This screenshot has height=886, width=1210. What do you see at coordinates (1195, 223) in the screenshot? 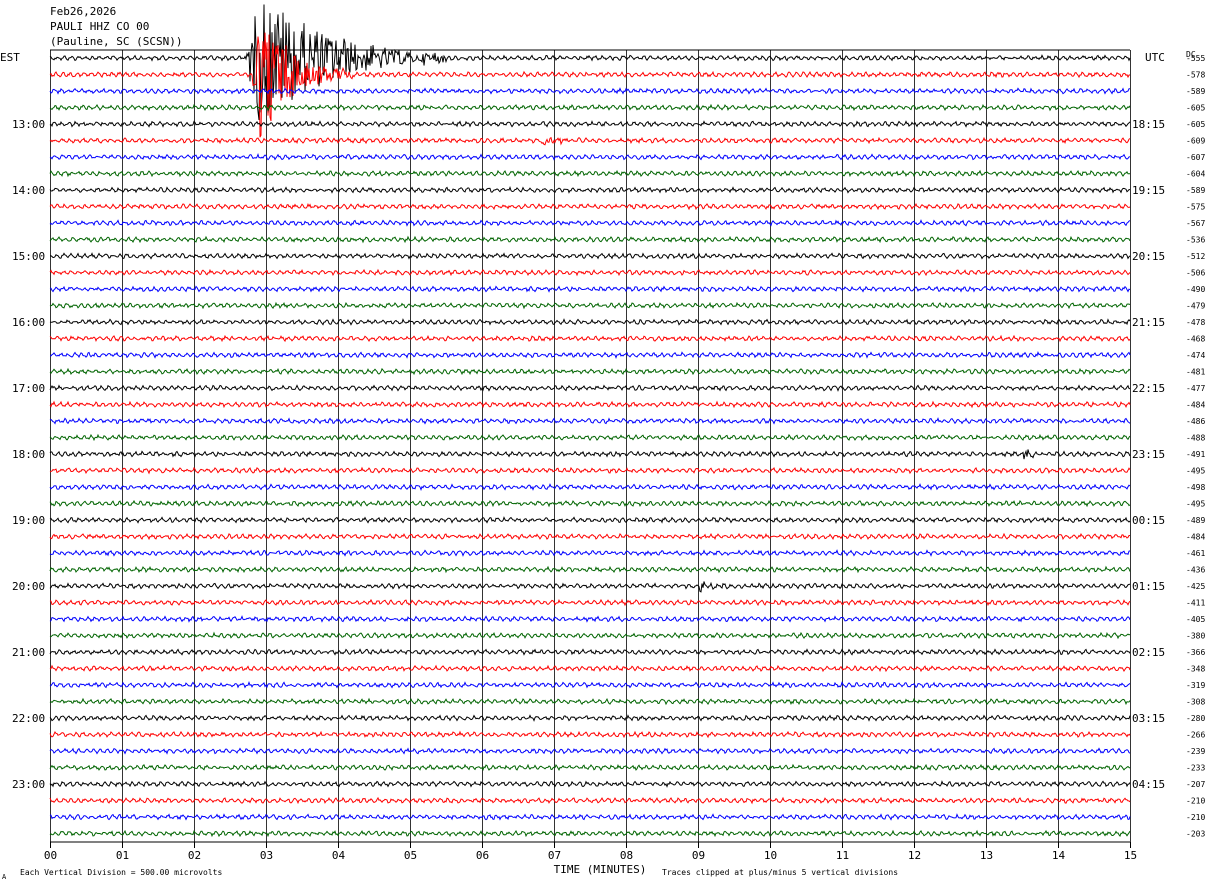
I see `dc-offset-label: -567` at bounding box center [1195, 223].